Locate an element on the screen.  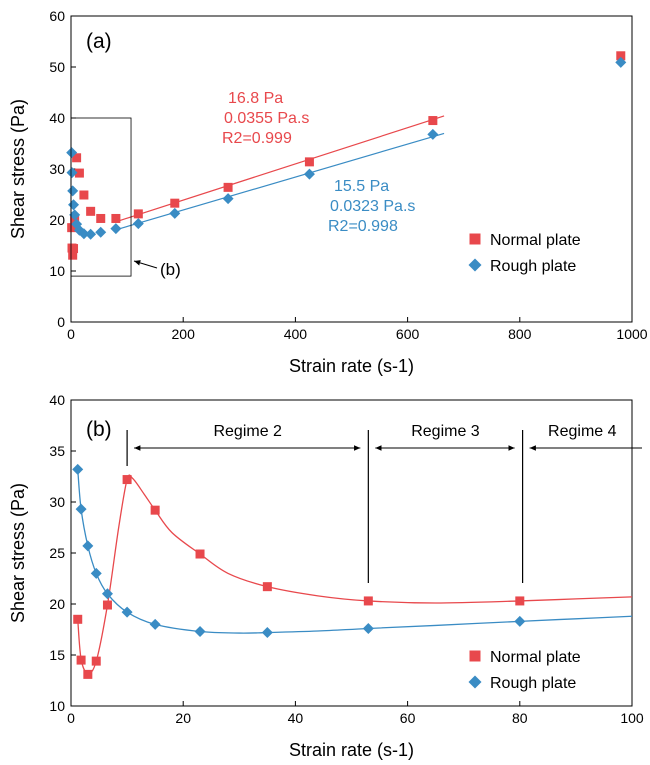
chart-b-x-axis-label: Strain rate (s-1) is located at coordinates (351, 750).